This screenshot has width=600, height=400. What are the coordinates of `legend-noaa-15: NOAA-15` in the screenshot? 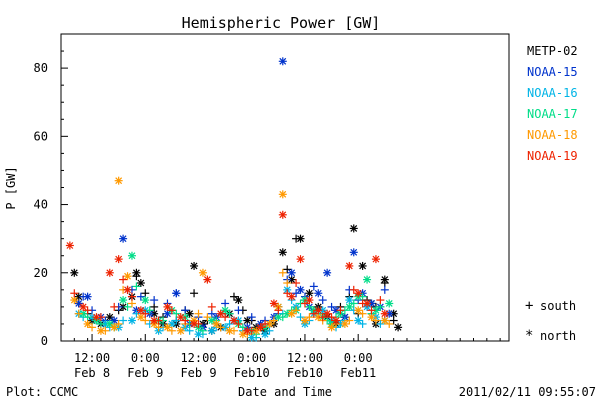 It's located at (552, 72).